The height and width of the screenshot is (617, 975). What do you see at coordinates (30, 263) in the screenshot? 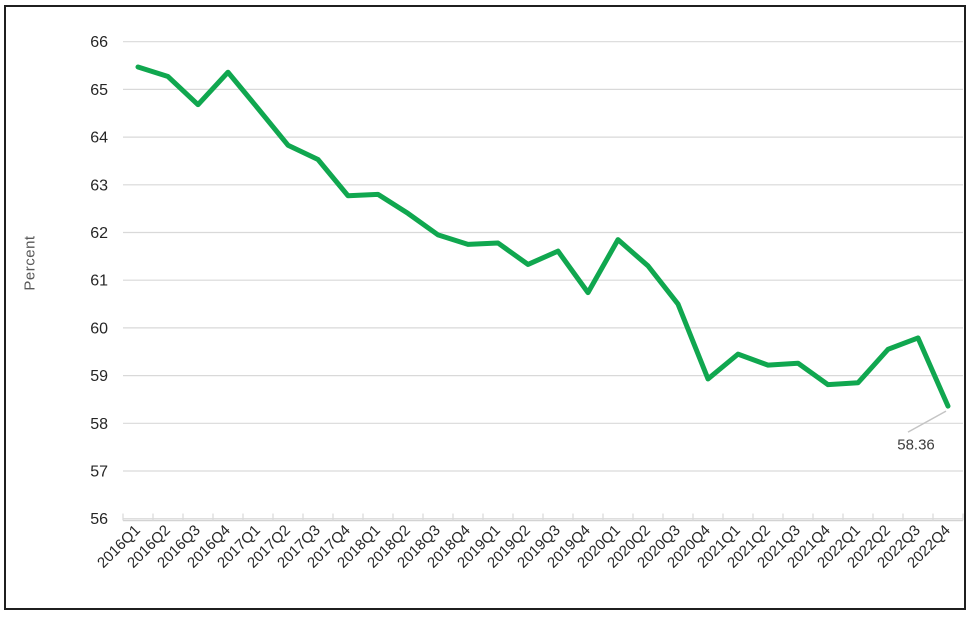
I see `y-axis-title: Percent` at bounding box center [30, 263].